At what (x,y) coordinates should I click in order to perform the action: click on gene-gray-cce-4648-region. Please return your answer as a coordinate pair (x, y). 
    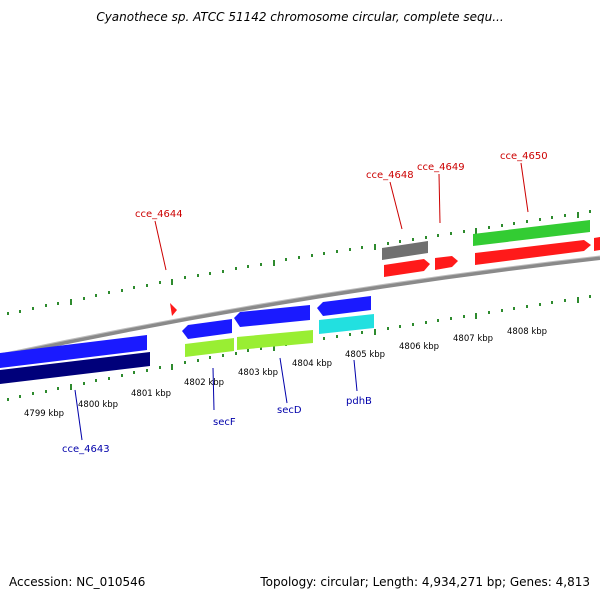
    Looking at the image, I should click on (405, 250).